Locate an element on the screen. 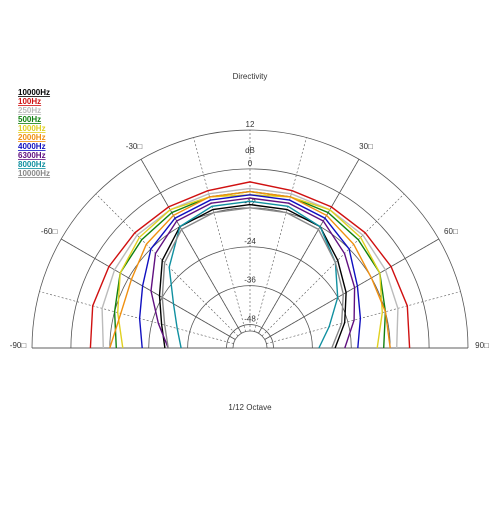 This screenshot has height=505, width=500. legend-entry: 2000Hz is located at coordinates (32, 137).